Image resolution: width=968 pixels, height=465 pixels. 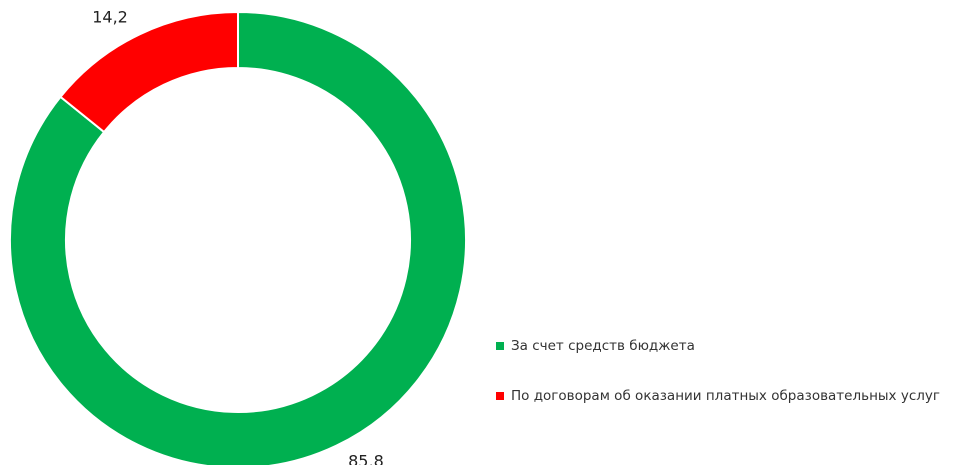 I want to click on legend-label: За счет средств бюджета, so click(x=603, y=346).